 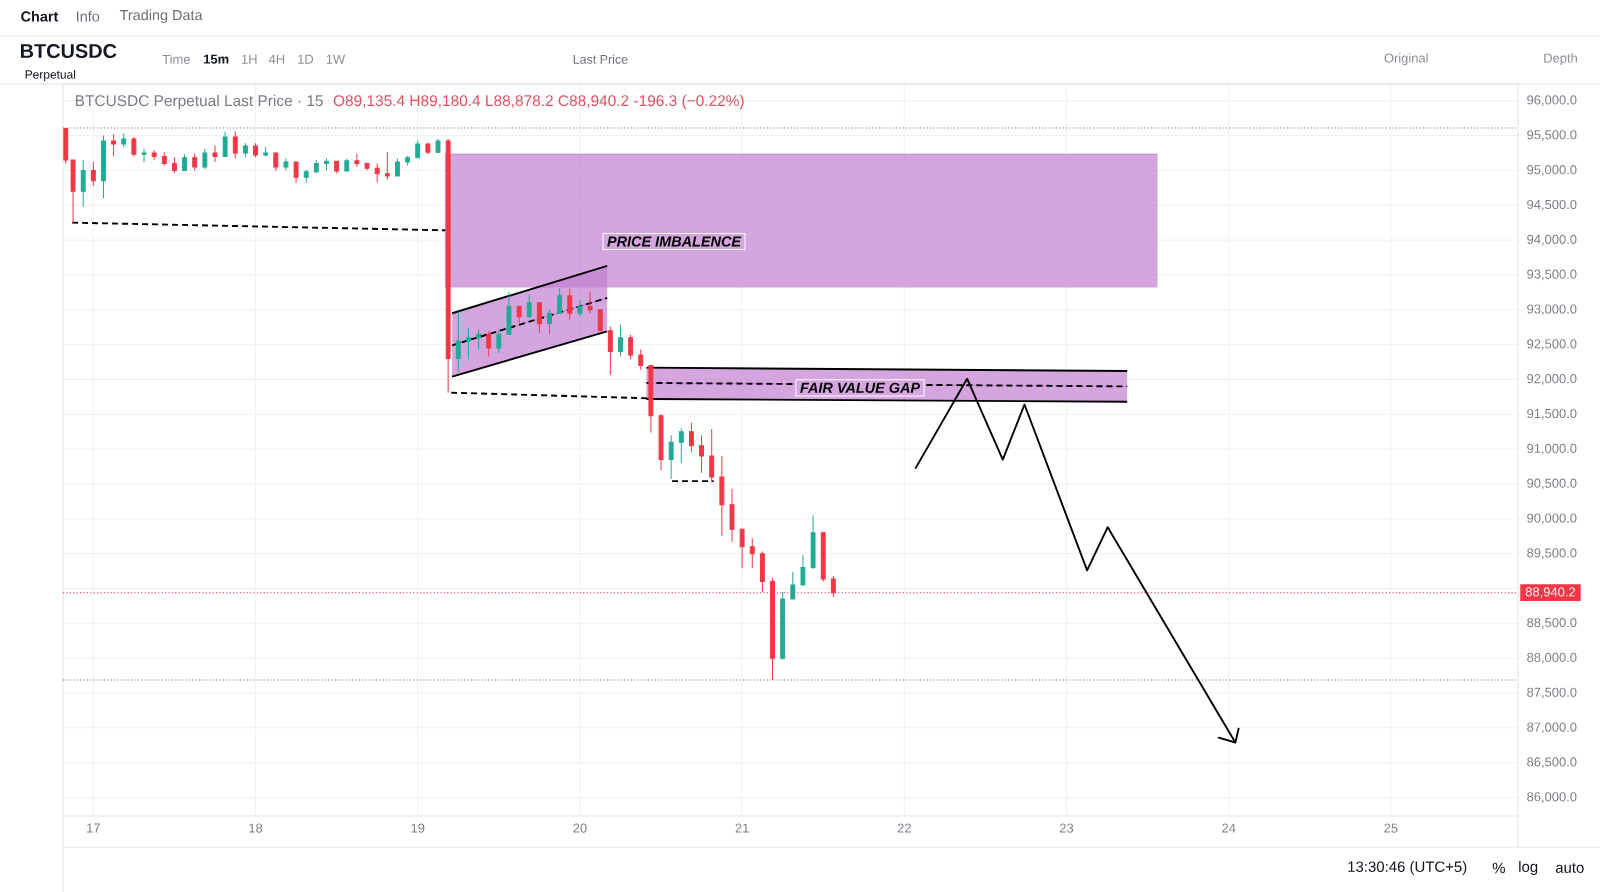 I want to click on text: Chart, so click(x=40, y=16).